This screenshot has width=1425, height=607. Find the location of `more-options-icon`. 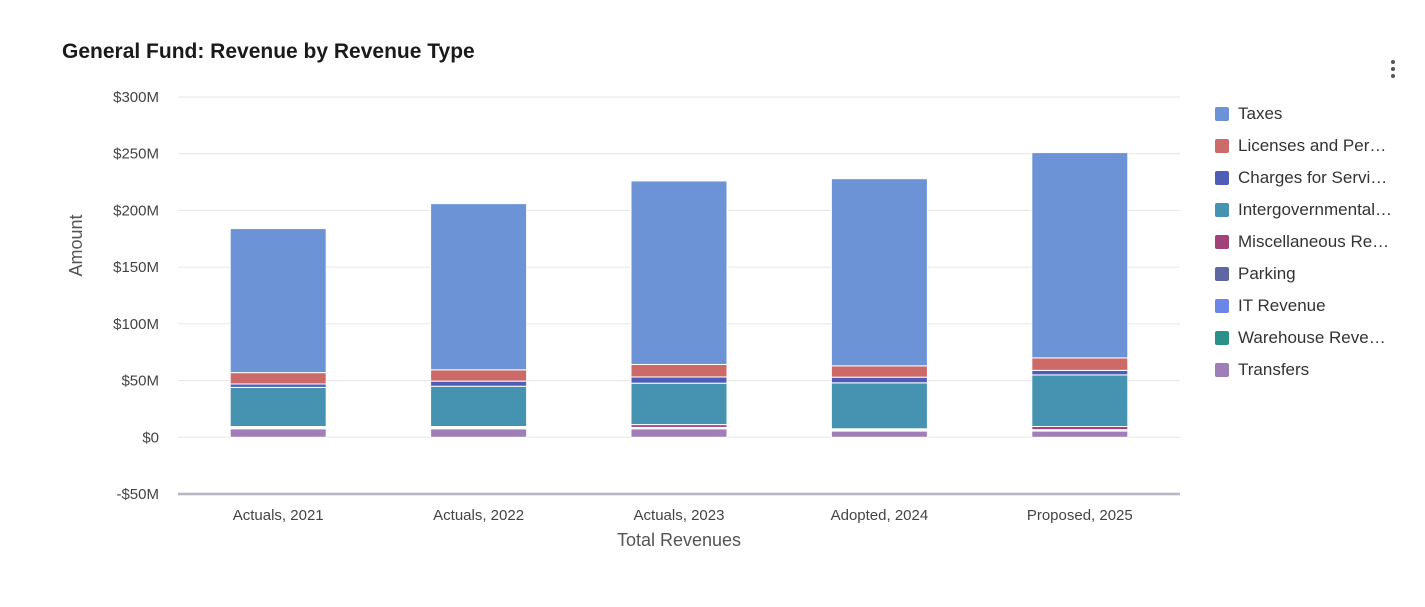

more-options-icon is located at coordinates (1393, 69).